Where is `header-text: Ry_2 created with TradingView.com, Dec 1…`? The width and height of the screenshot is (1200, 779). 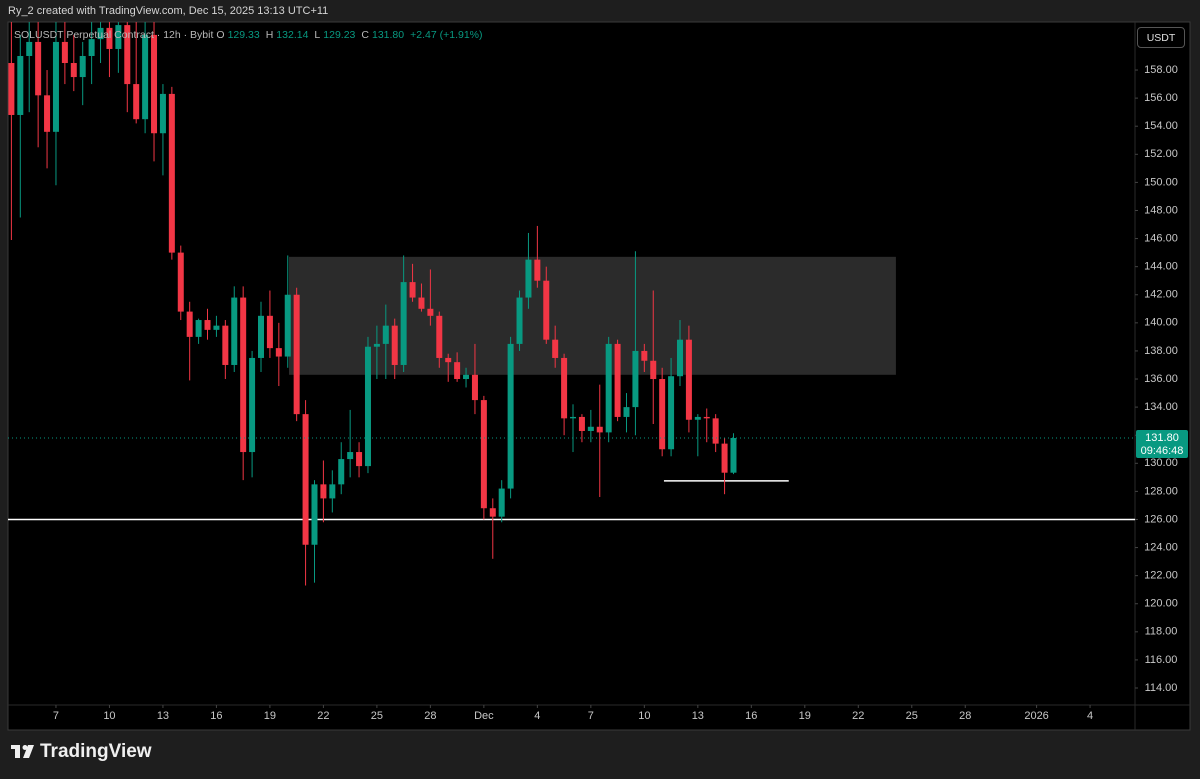
header-text: Ry_2 created with TradingView.com, Dec 1… is located at coordinates (168, 11).